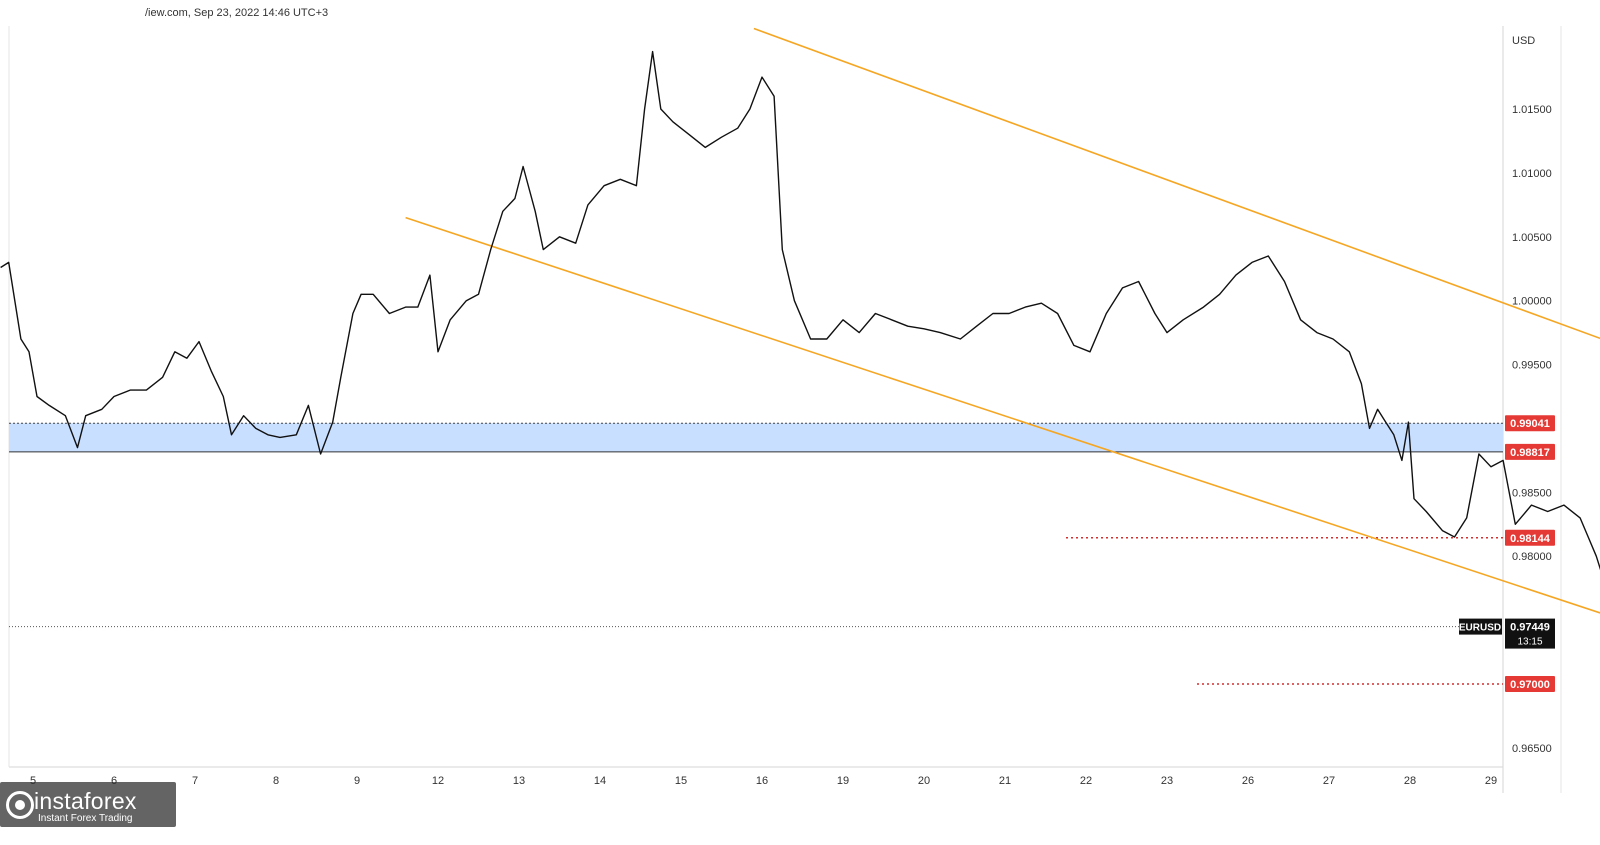 This screenshot has width=1600, height=845. What do you see at coordinates (114, 781) in the screenshot?
I see `x-tick-label: 6` at bounding box center [114, 781].